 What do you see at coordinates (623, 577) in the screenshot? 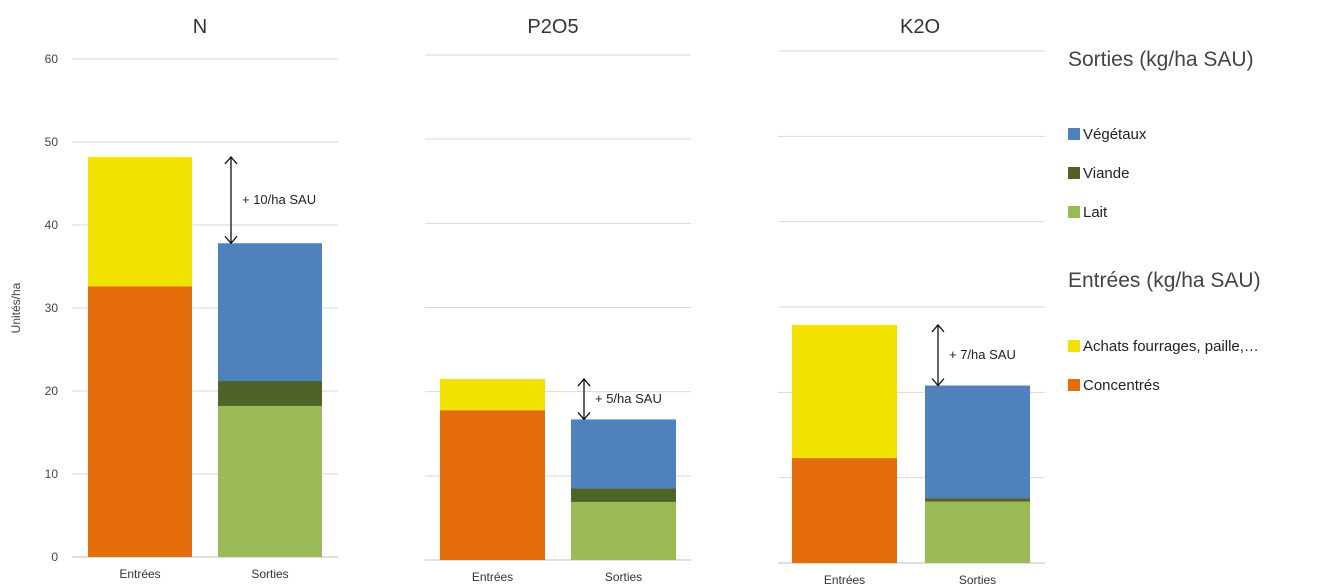
I see `category-label-p2o5-sorties: Sorties` at bounding box center [623, 577].